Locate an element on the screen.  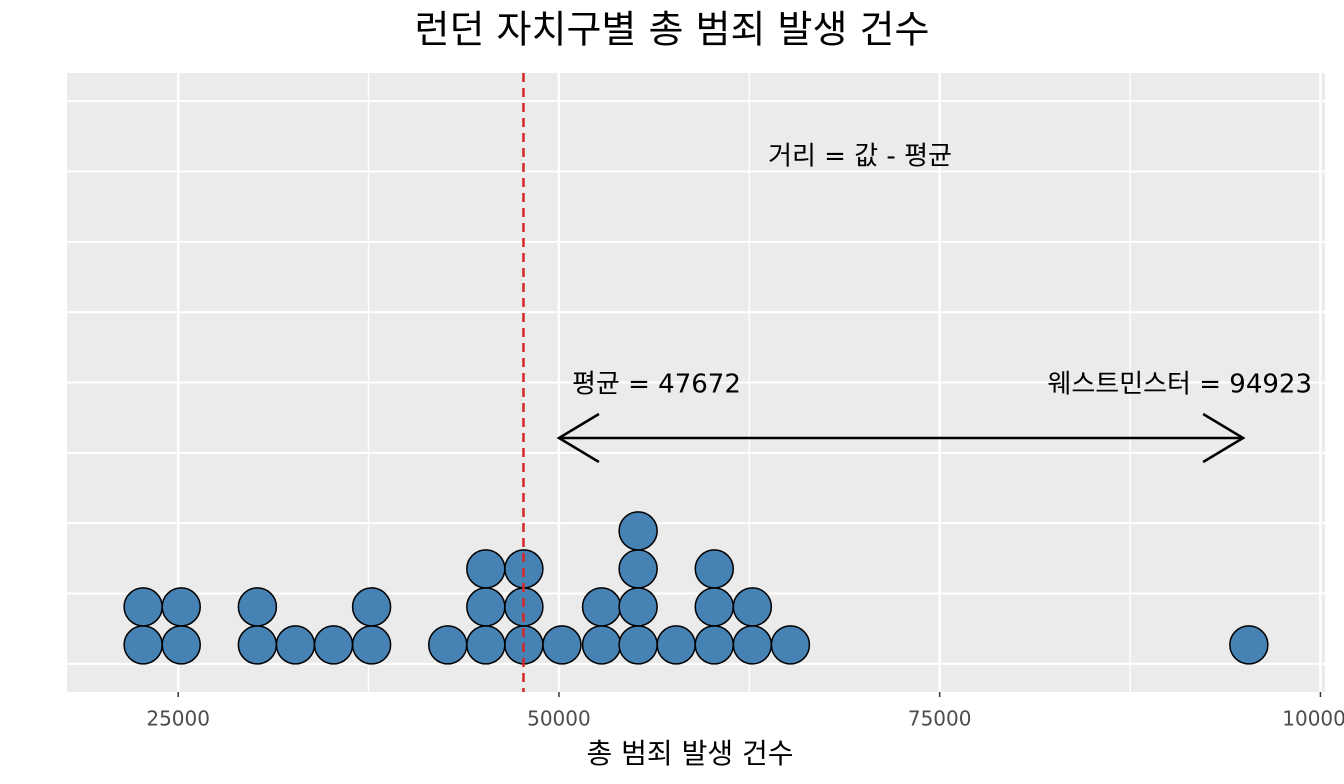
chart-title: 런던 자치구별 총 범죄 발생 건수 is located at coordinates (672, 30).